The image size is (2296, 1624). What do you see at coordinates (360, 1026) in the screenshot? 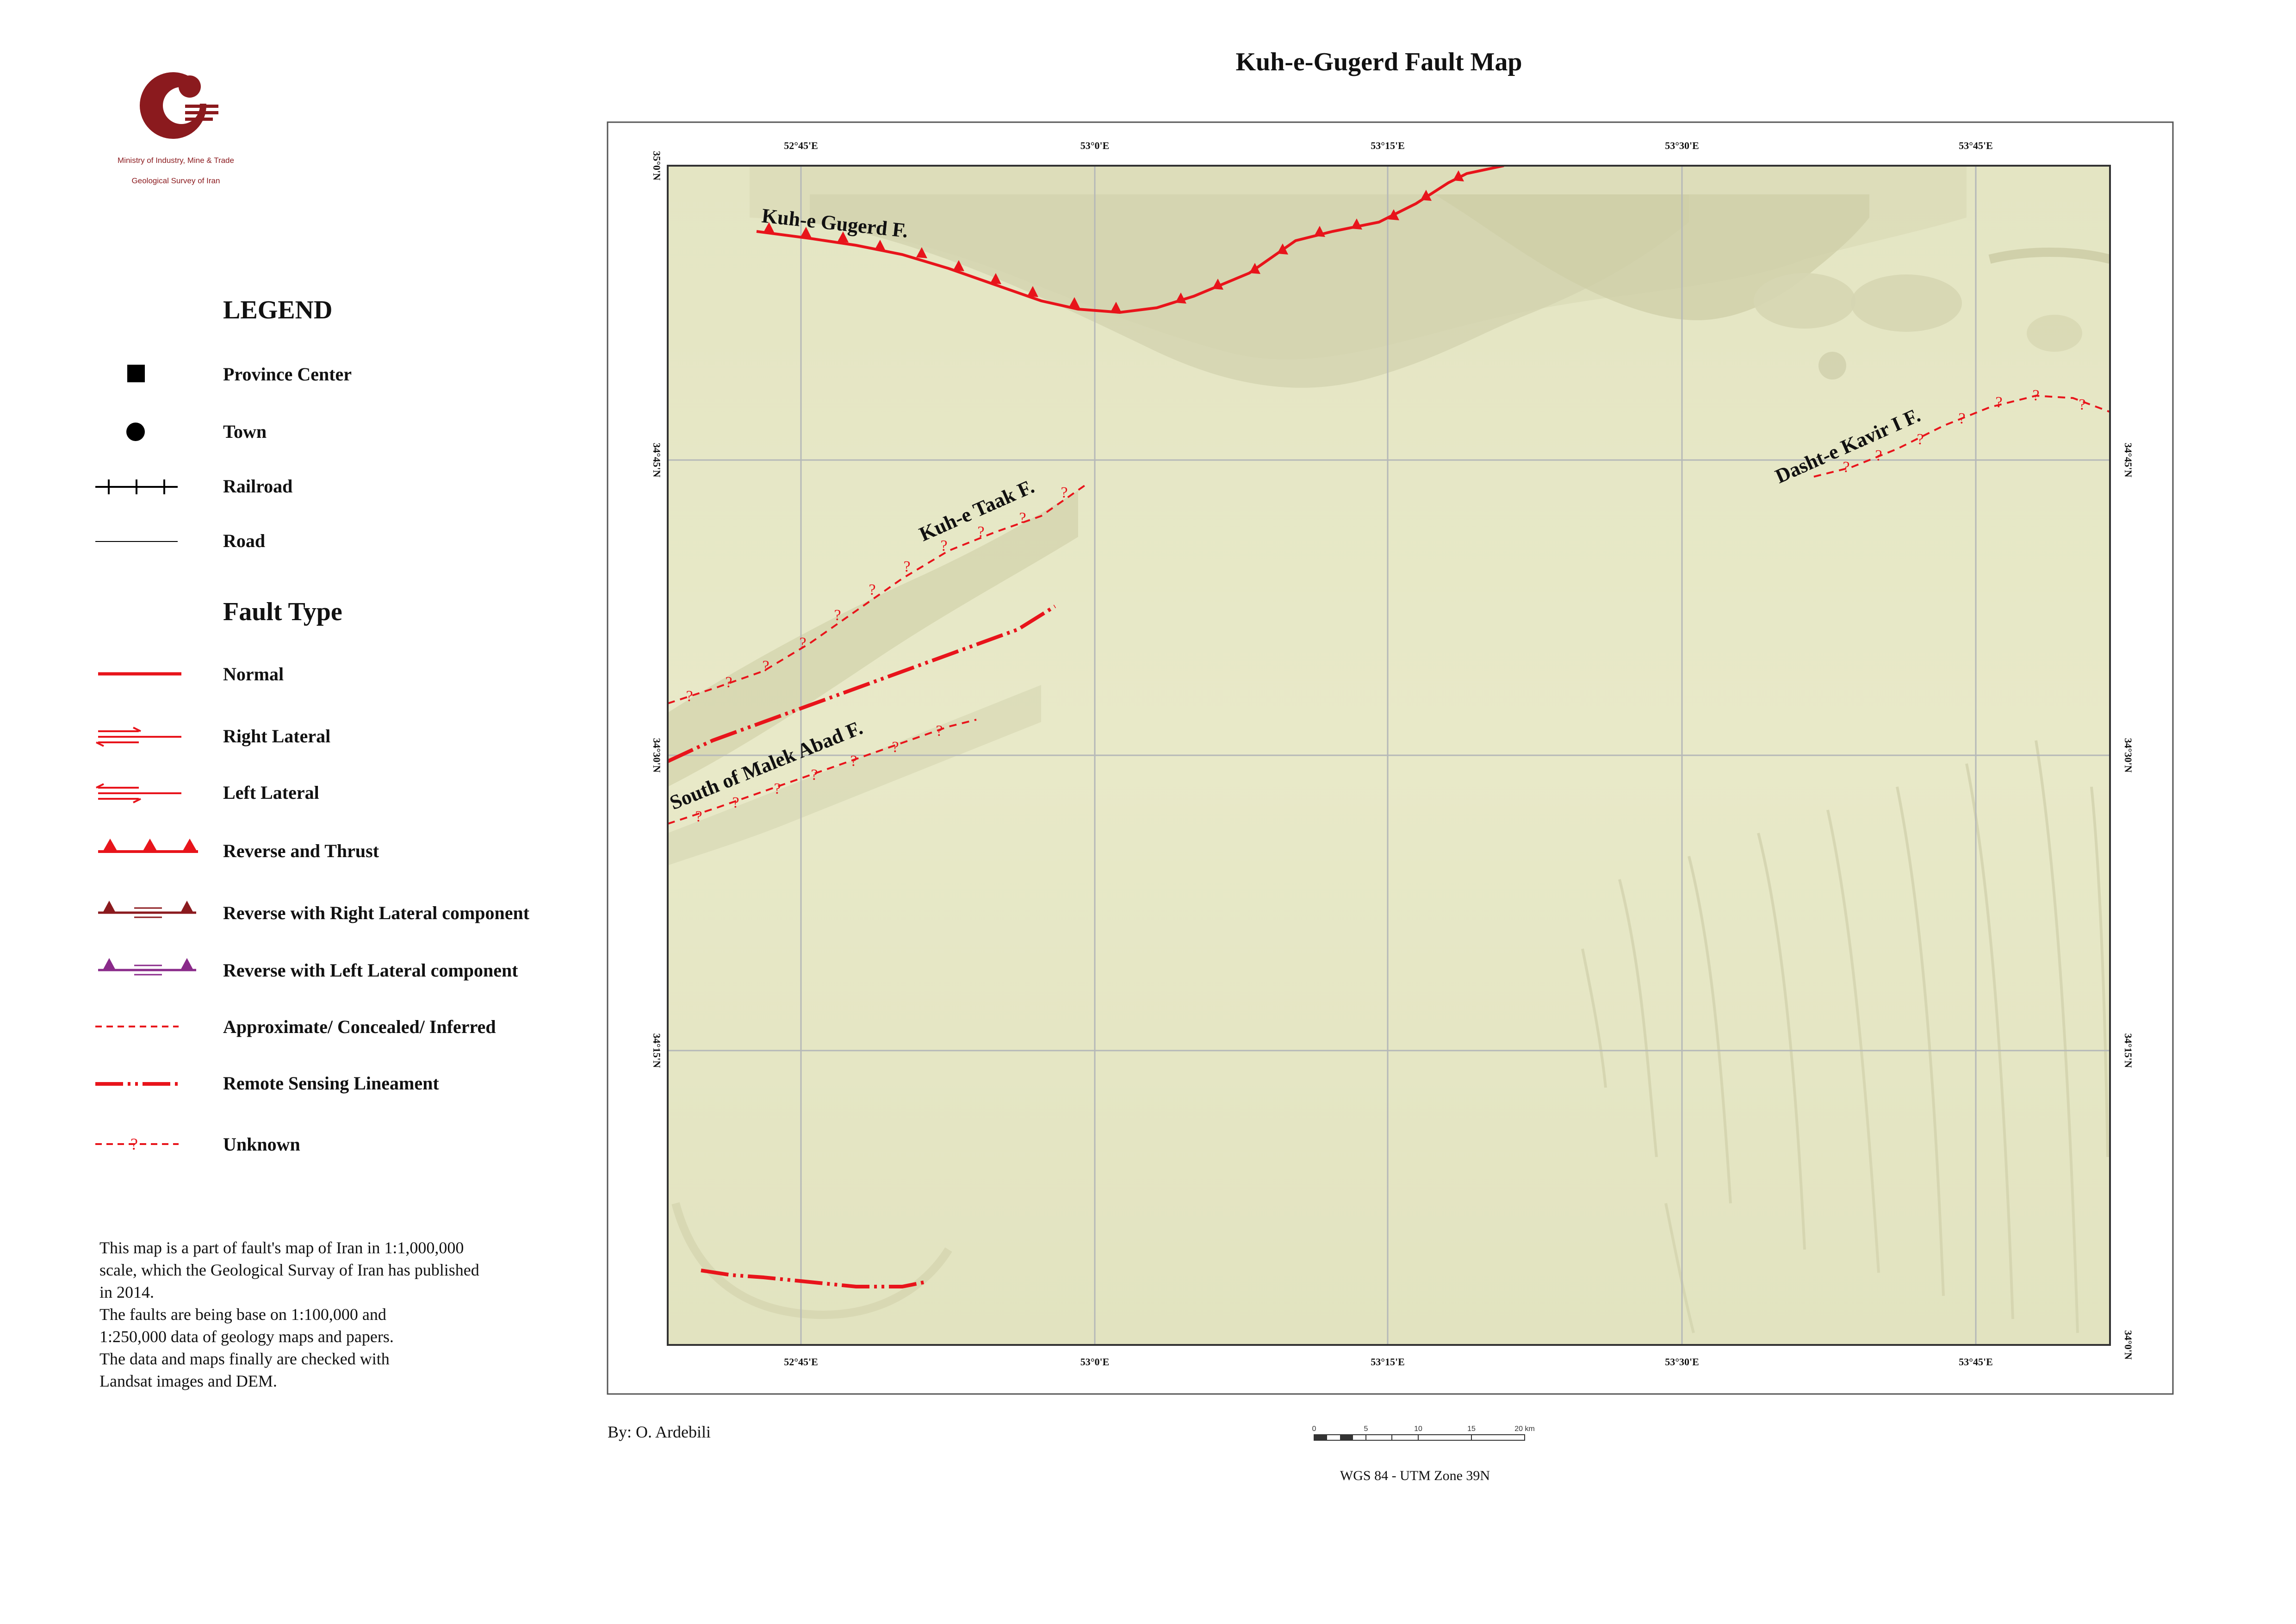
I see `legend-label-approximate: Approximate/ Concealed/ Inferred` at bounding box center [360, 1026].